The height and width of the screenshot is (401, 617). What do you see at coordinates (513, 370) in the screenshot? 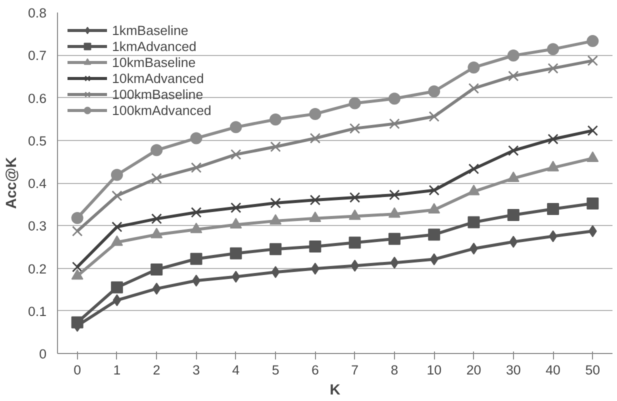
I see `x-tick-label: 30` at bounding box center [513, 370].